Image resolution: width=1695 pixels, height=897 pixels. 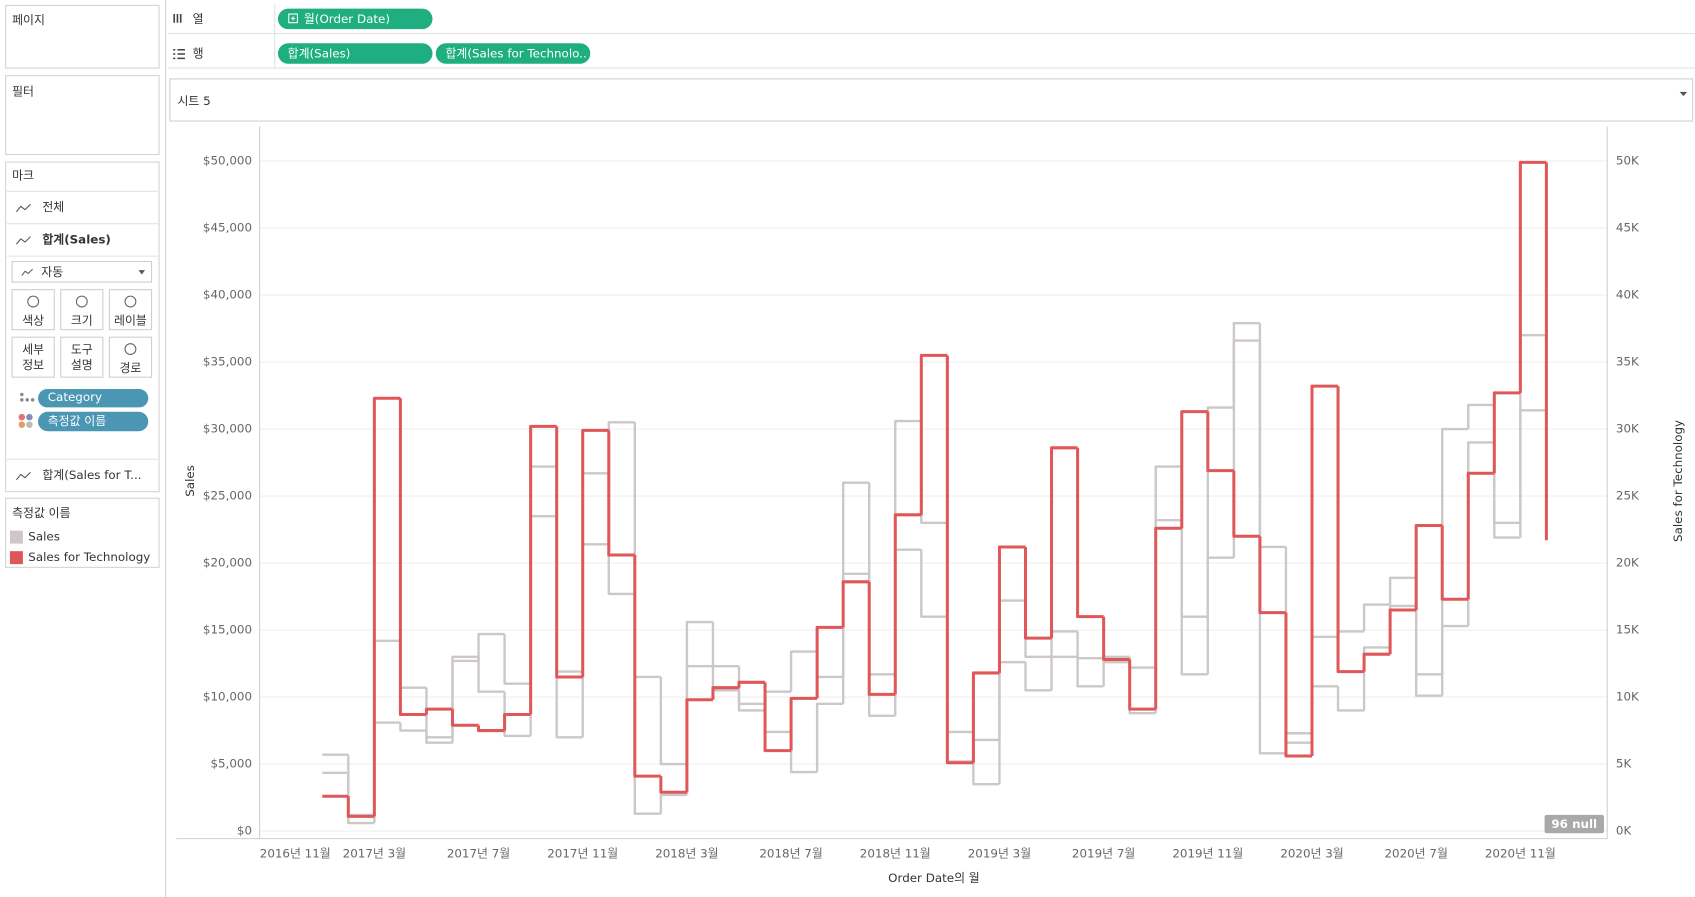 What do you see at coordinates (227, 697) in the screenshot?
I see `y-tick-label: $10,000` at bounding box center [227, 697].